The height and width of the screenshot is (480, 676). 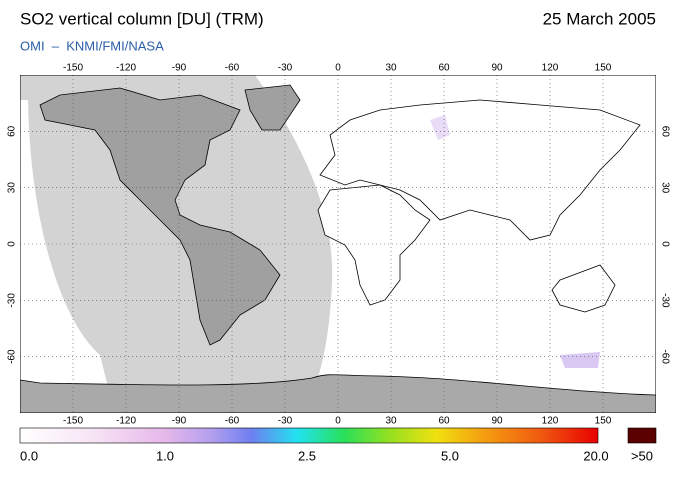 What do you see at coordinates (450, 455) in the screenshot?
I see `colorbar-label: 5.0` at bounding box center [450, 455].